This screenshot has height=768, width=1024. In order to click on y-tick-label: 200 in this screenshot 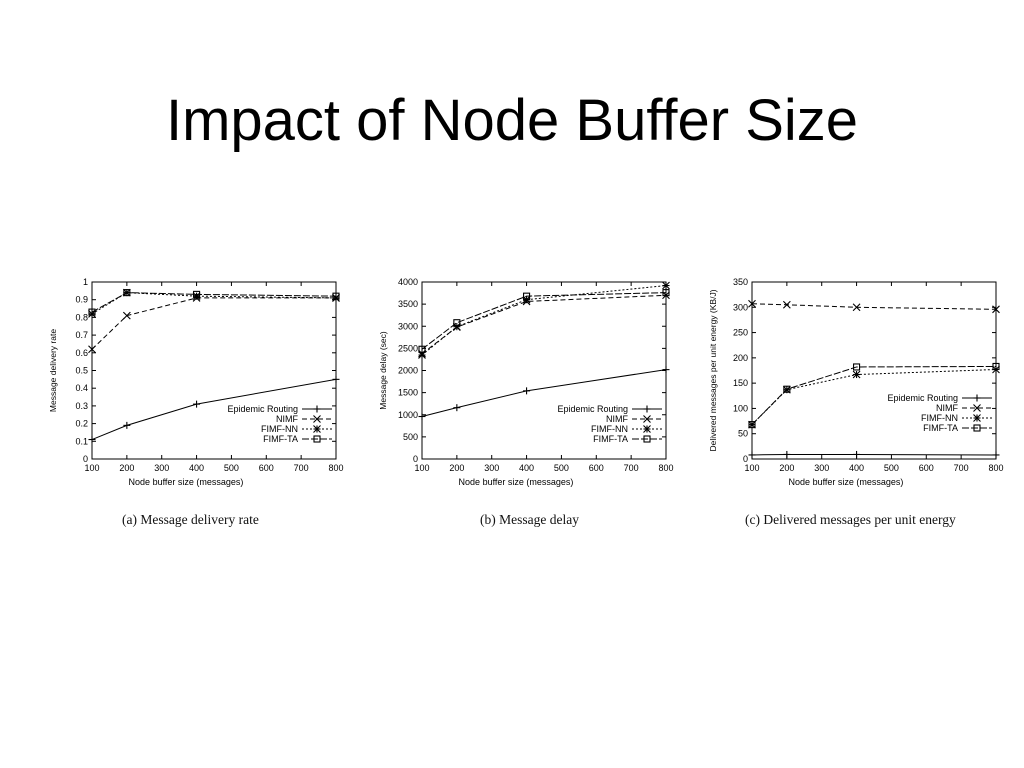, I will do `click(740, 358)`.